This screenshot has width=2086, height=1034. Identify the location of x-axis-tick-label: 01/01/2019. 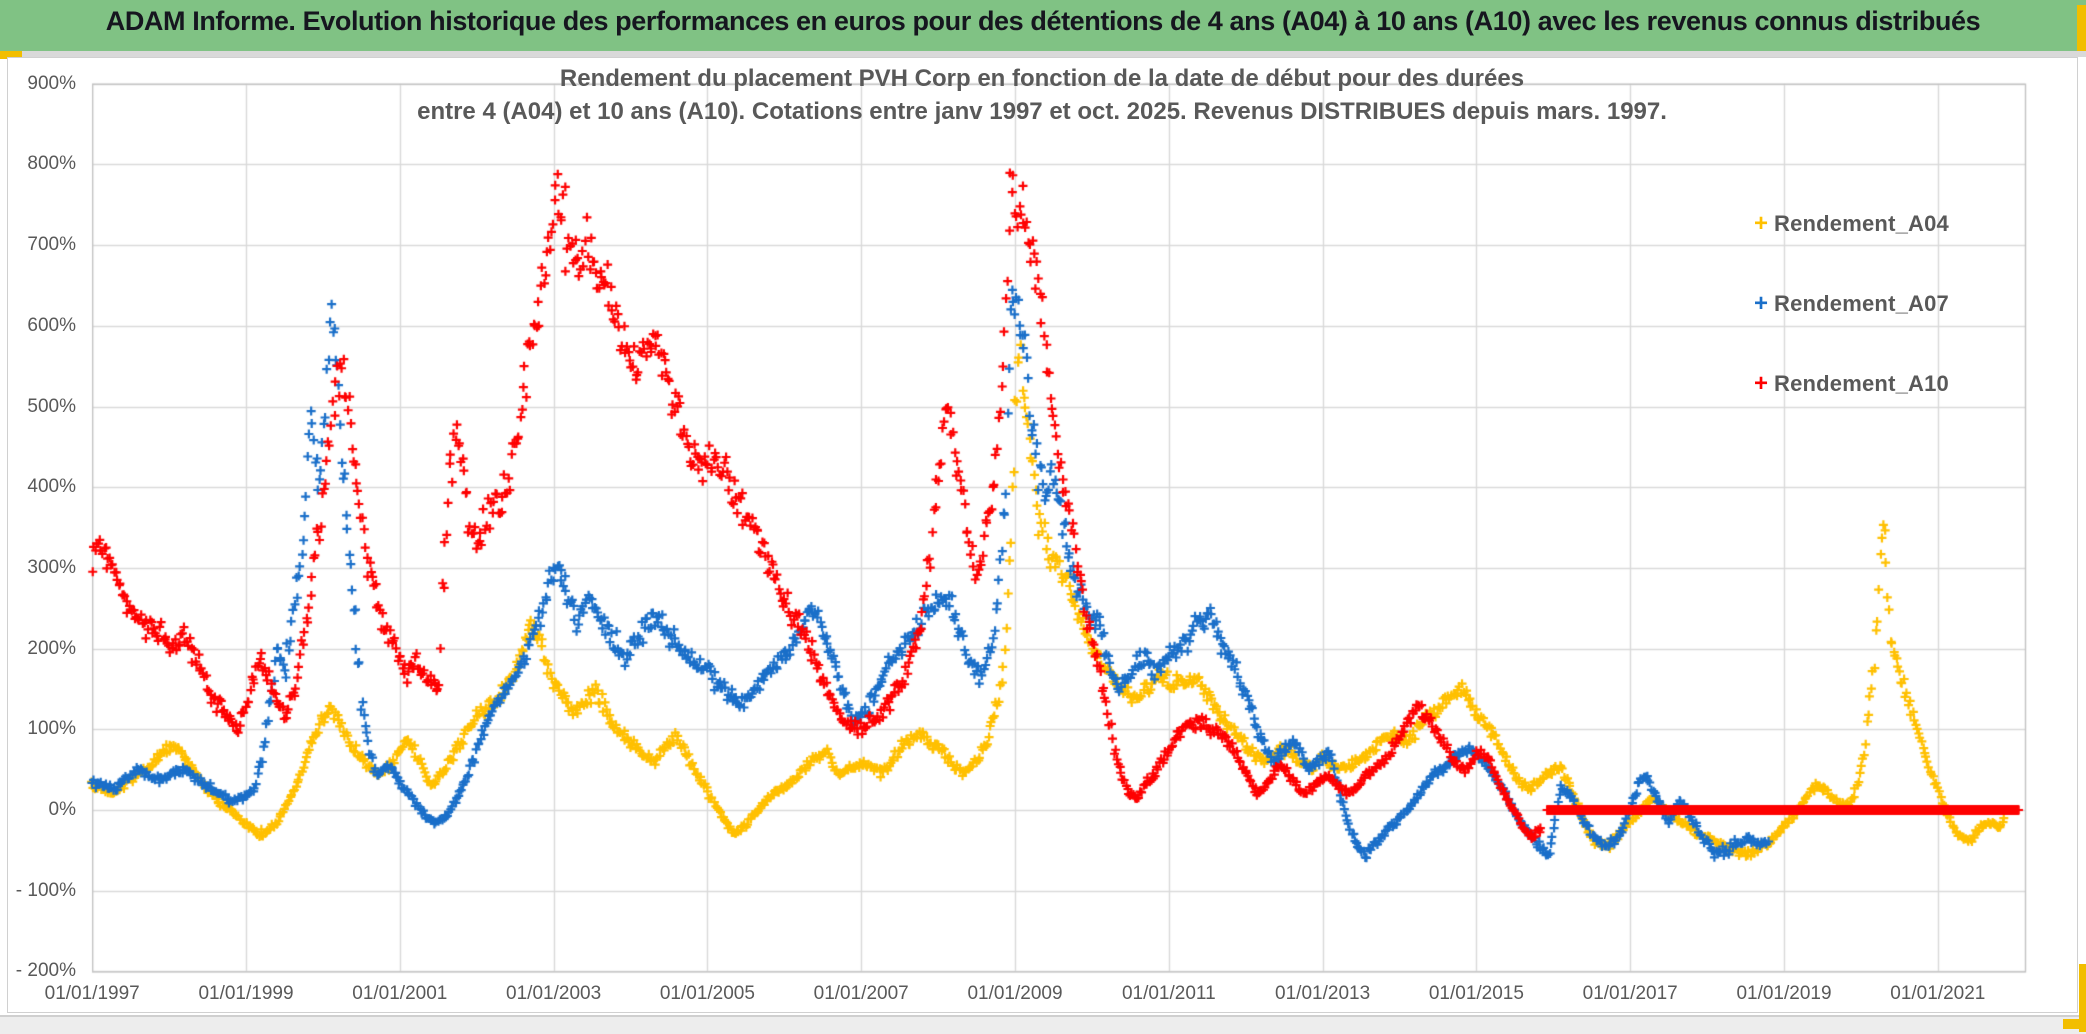
(1784, 993).